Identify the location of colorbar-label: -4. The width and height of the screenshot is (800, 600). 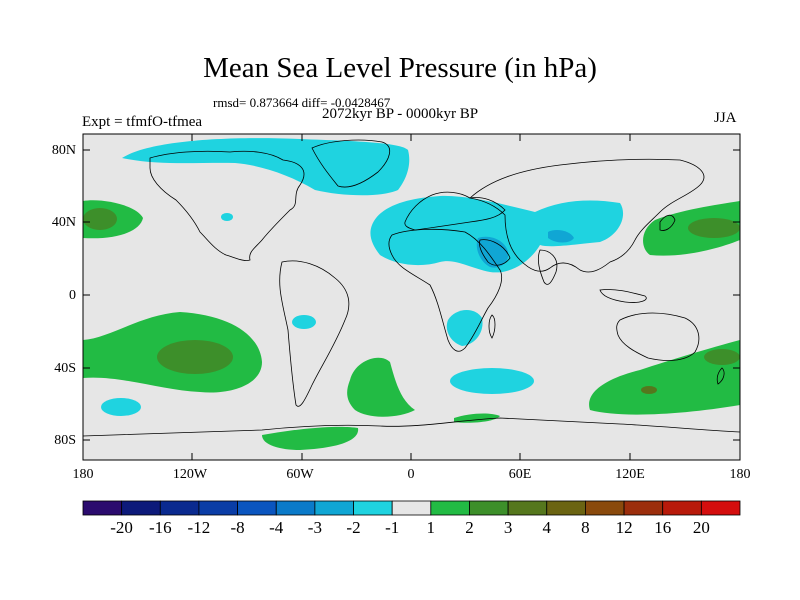
(276, 527).